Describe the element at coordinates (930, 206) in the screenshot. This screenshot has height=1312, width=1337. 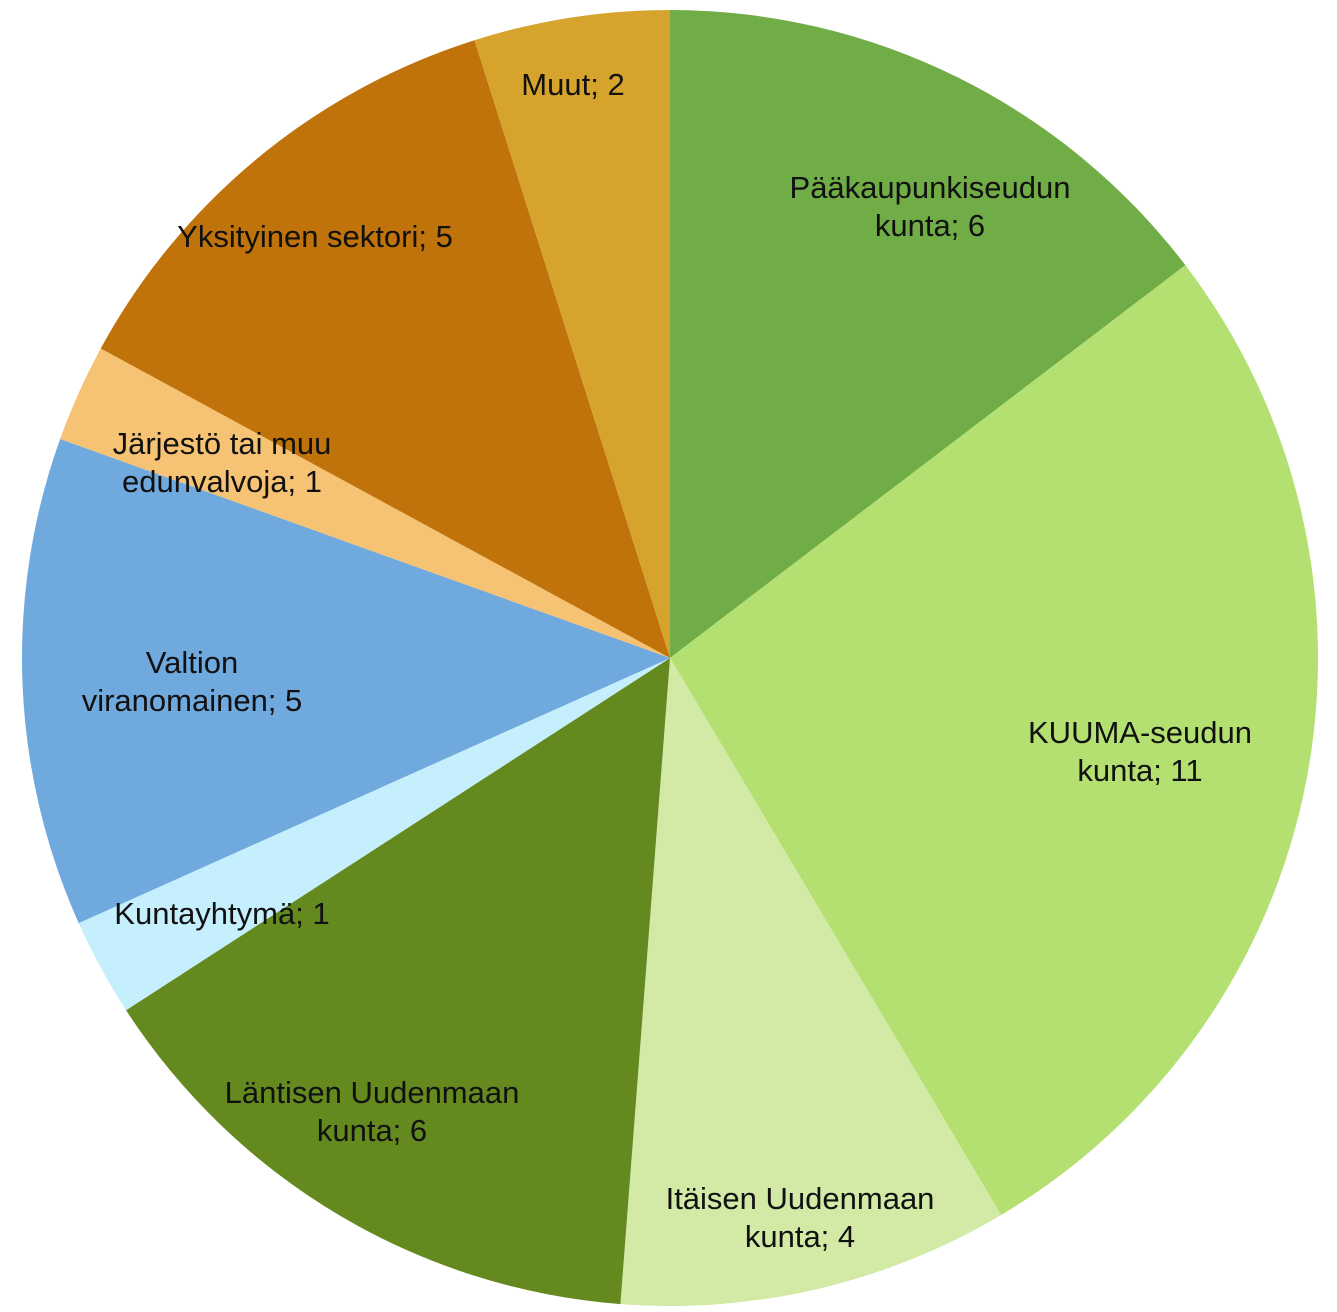
I see `data-label: Pääkaupunkiseudun kunta; 6` at that location.